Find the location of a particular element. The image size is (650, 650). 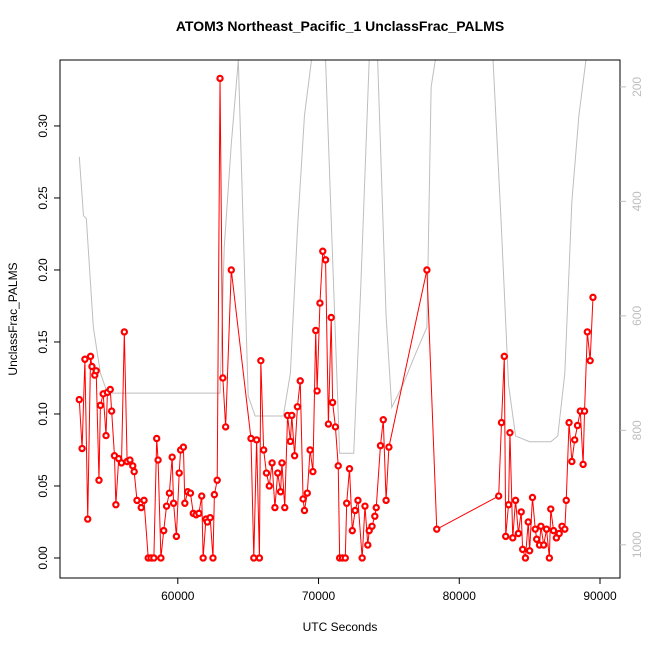

y-tick-label: 0.25 is located at coordinates (43, 198).